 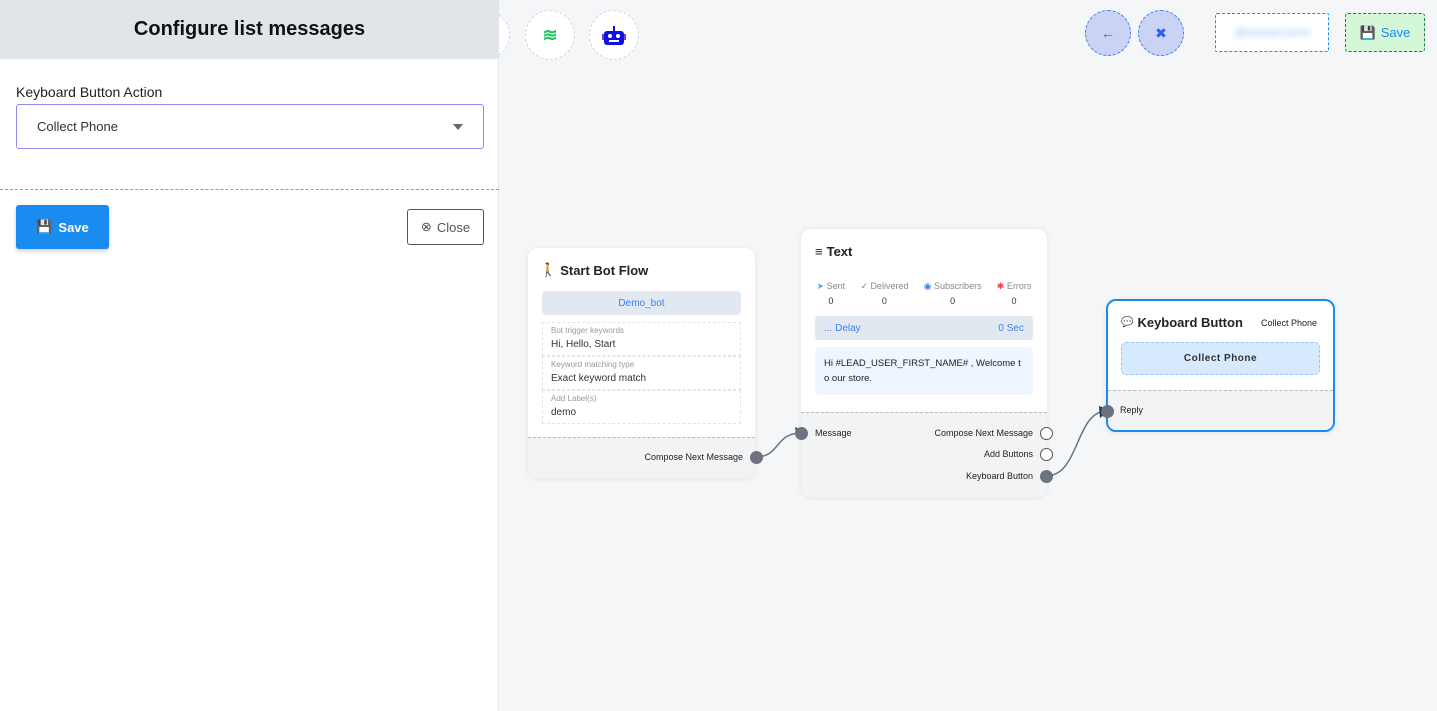 I want to click on output-label: Add Buttons, so click(x=1008, y=454).